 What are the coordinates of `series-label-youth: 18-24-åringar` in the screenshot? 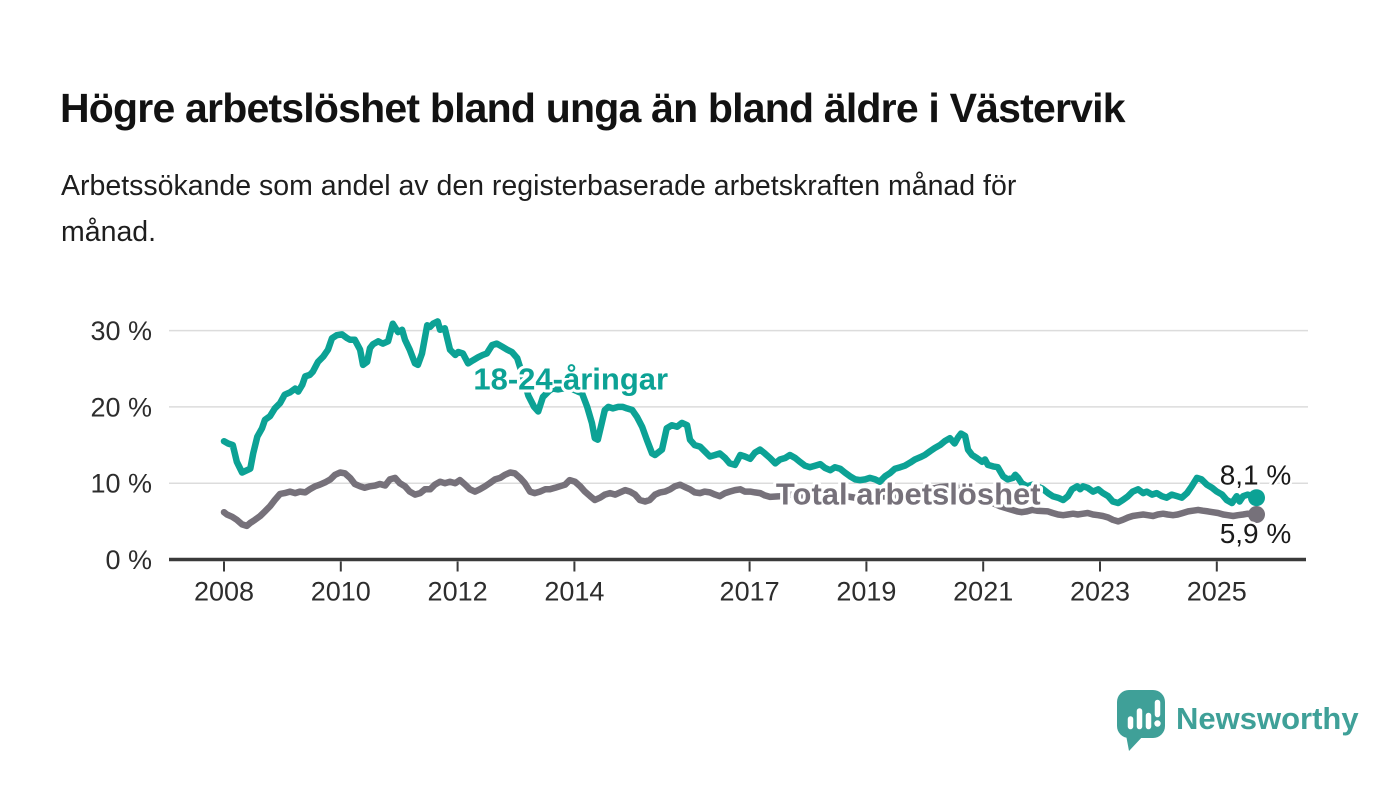 It's located at (570, 378).